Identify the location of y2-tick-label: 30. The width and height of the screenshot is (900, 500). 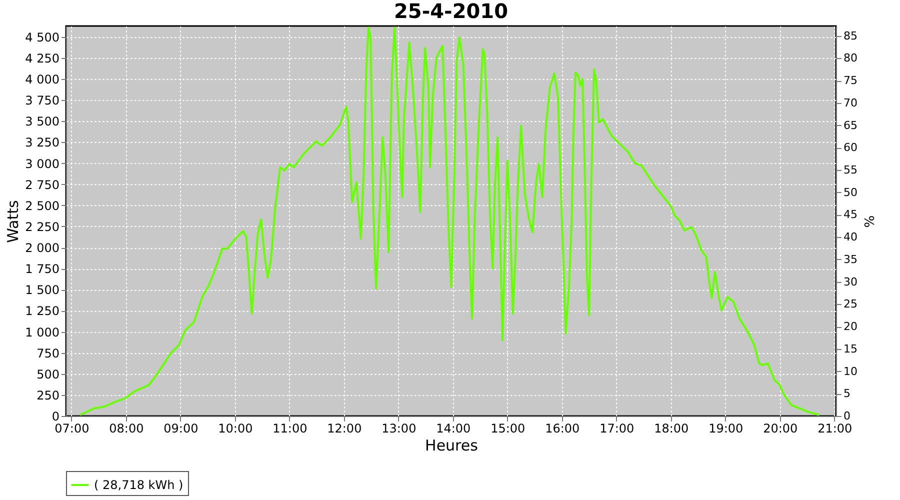
(851, 281).